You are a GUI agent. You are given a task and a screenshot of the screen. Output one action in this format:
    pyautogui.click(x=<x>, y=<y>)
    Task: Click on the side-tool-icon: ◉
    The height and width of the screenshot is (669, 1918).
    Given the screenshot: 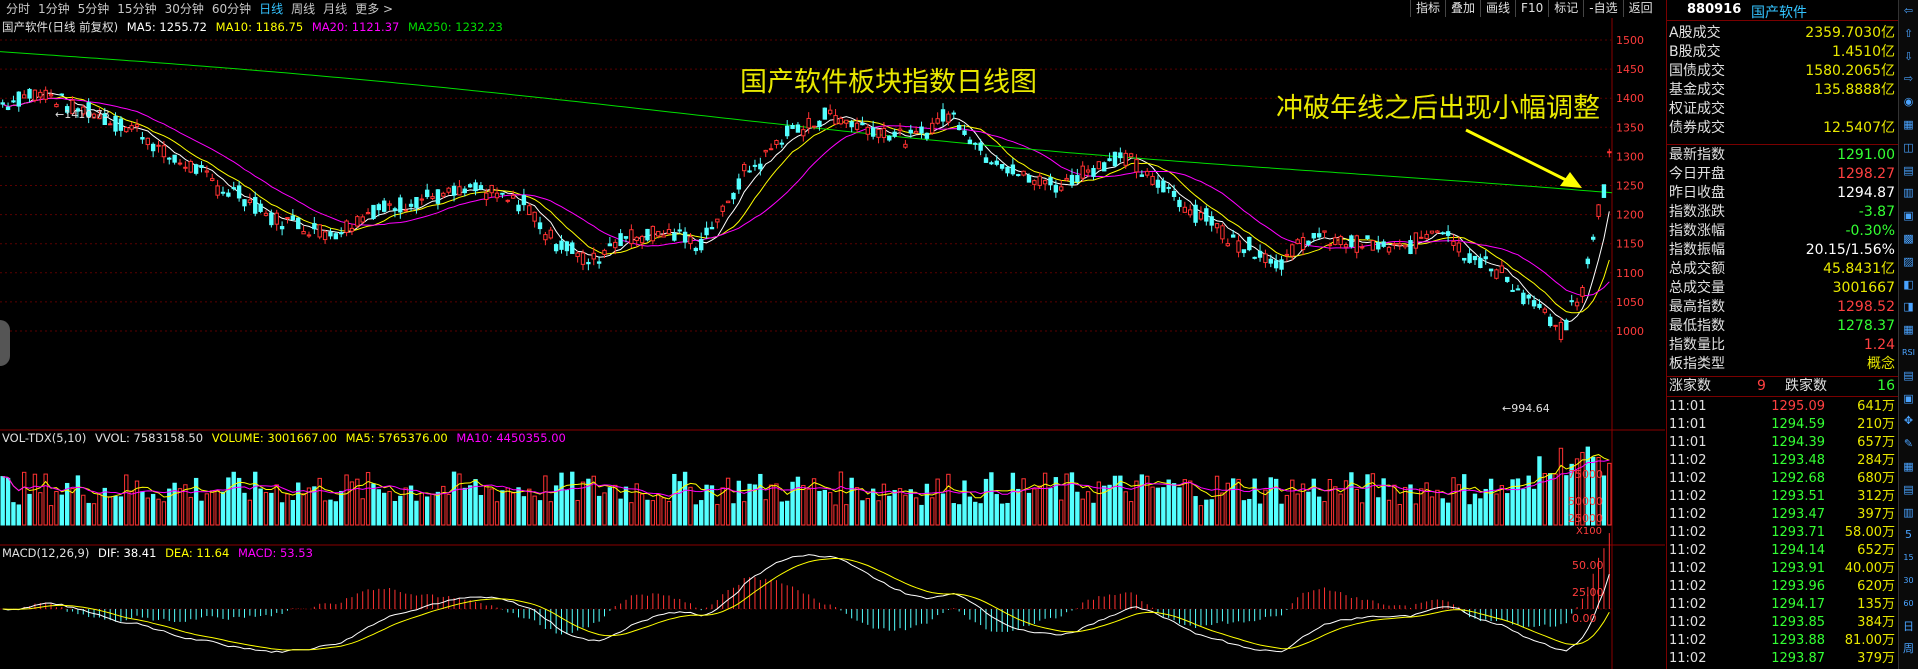 What is the action you would take?
    pyautogui.click(x=1908, y=102)
    